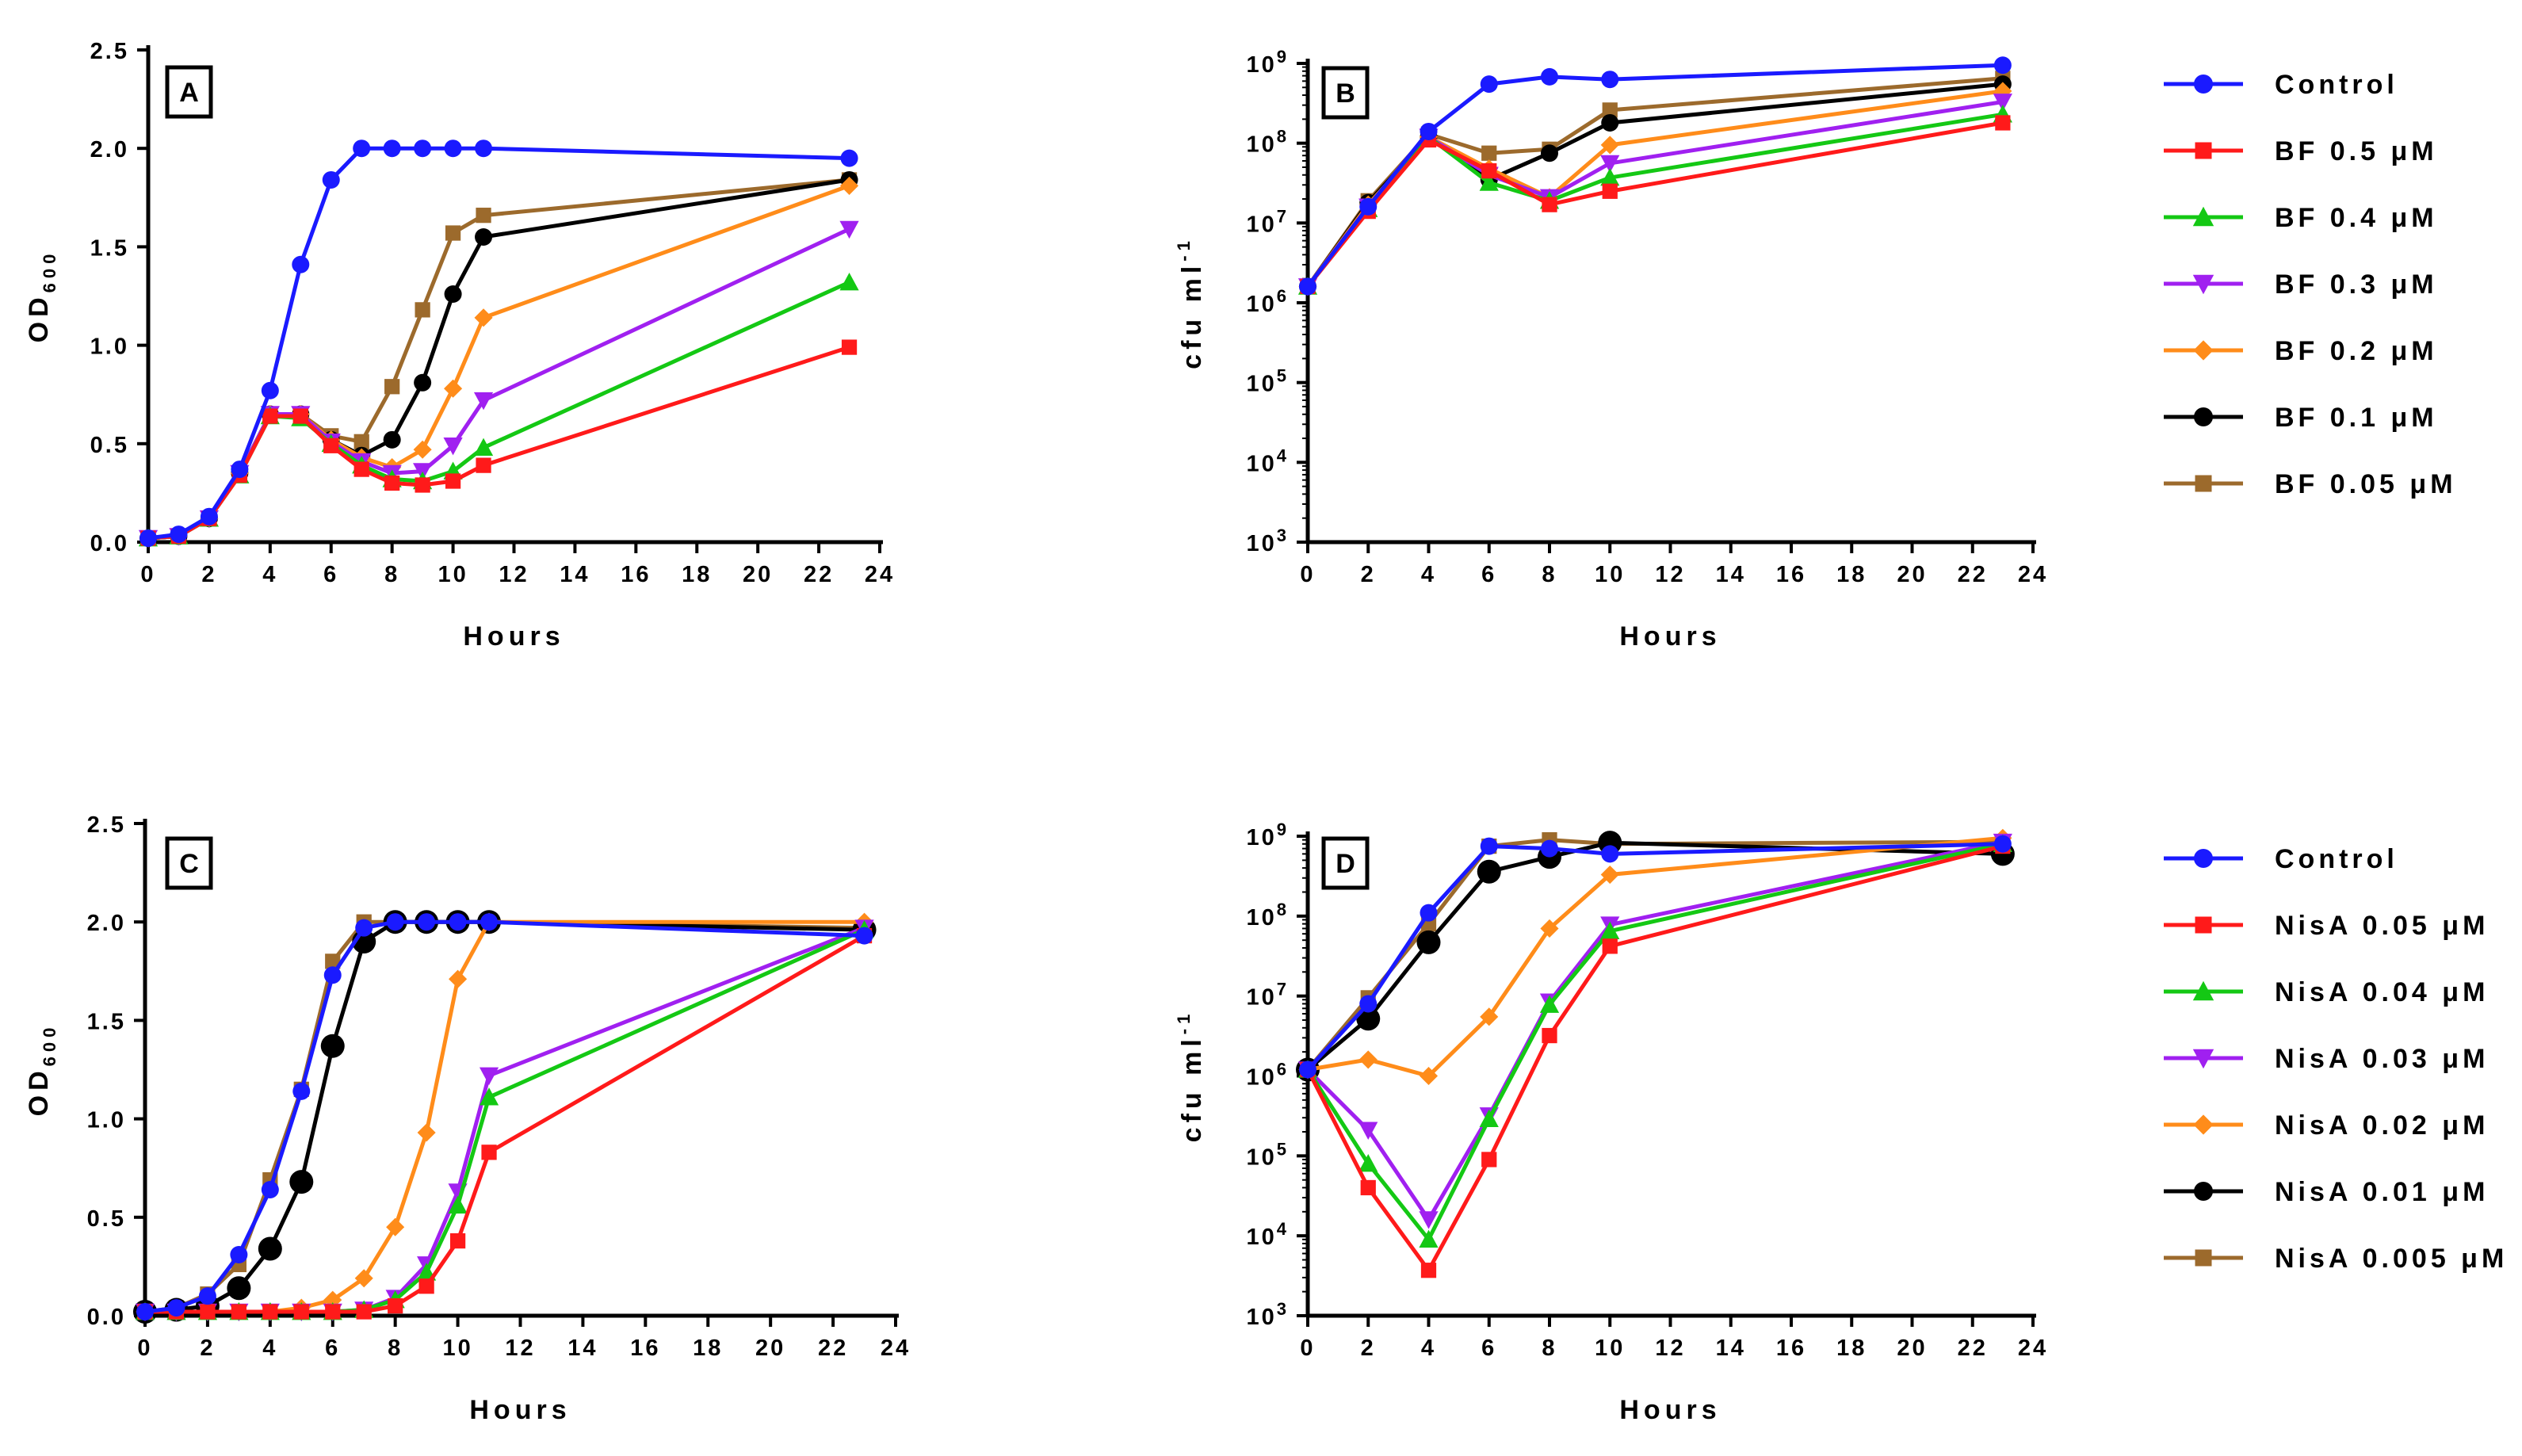 The height and width of the screenshot is (1456, 2522). I want to click on x-tick-label: 14, so click(575, 574).